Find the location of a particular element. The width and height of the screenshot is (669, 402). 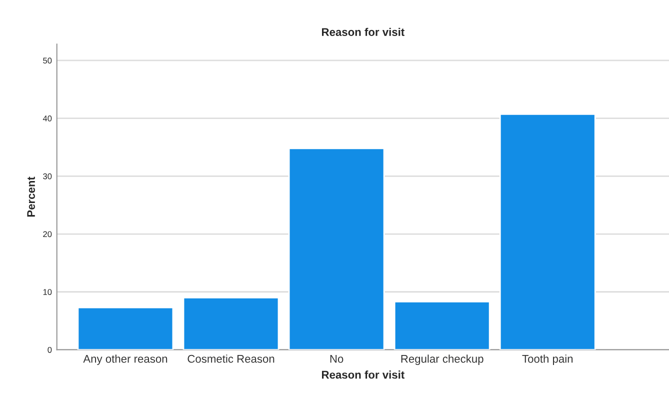

y-tick-label: 50 is located at coordinates (47, 61).